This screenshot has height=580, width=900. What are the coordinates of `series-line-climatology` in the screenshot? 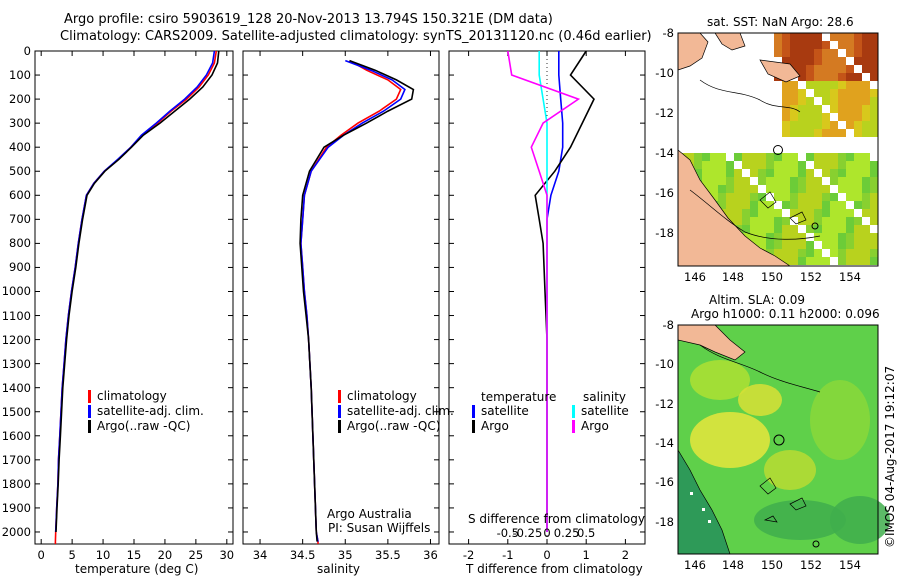 It's located at (351, 301).